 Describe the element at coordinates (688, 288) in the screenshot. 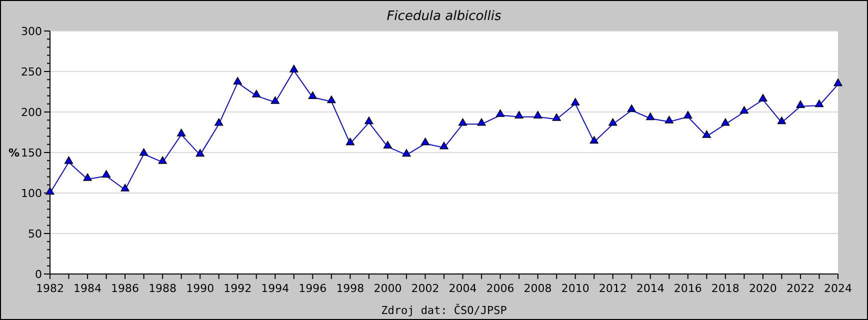

I see `x-tick-label: 2016` at that location.